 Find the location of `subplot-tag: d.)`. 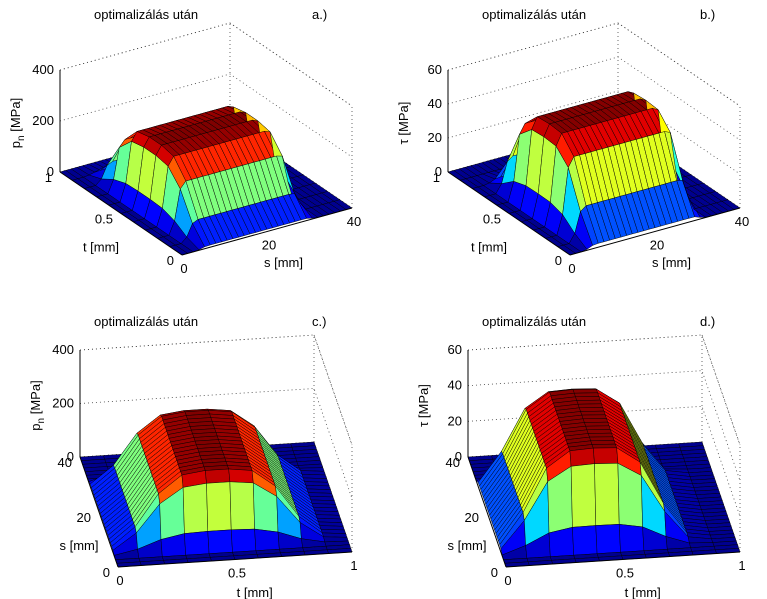

subplot-tag: d.) is located at coordinates (707, 321).